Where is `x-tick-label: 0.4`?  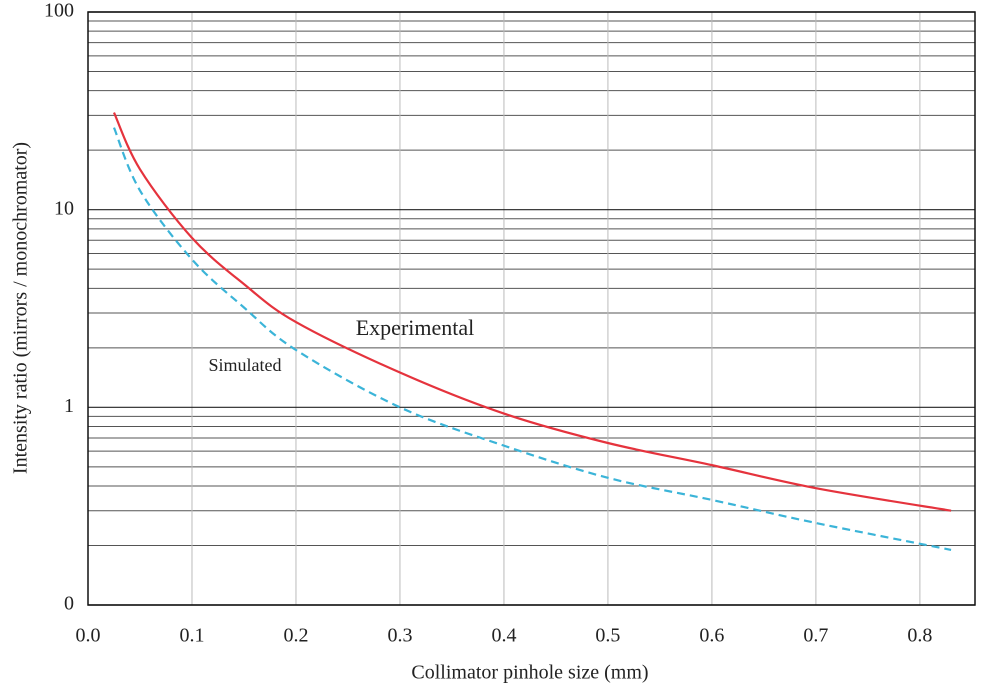 x-tick-label: 0.4 is located at coordinates (503, 636).